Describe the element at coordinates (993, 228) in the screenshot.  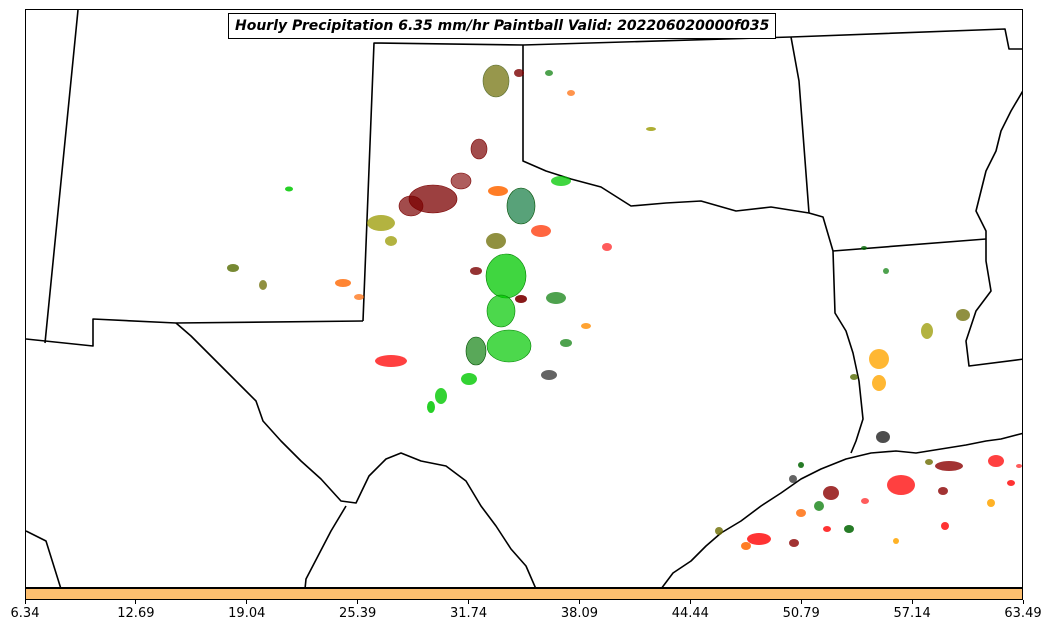
I see `mississippi-river` at that location.